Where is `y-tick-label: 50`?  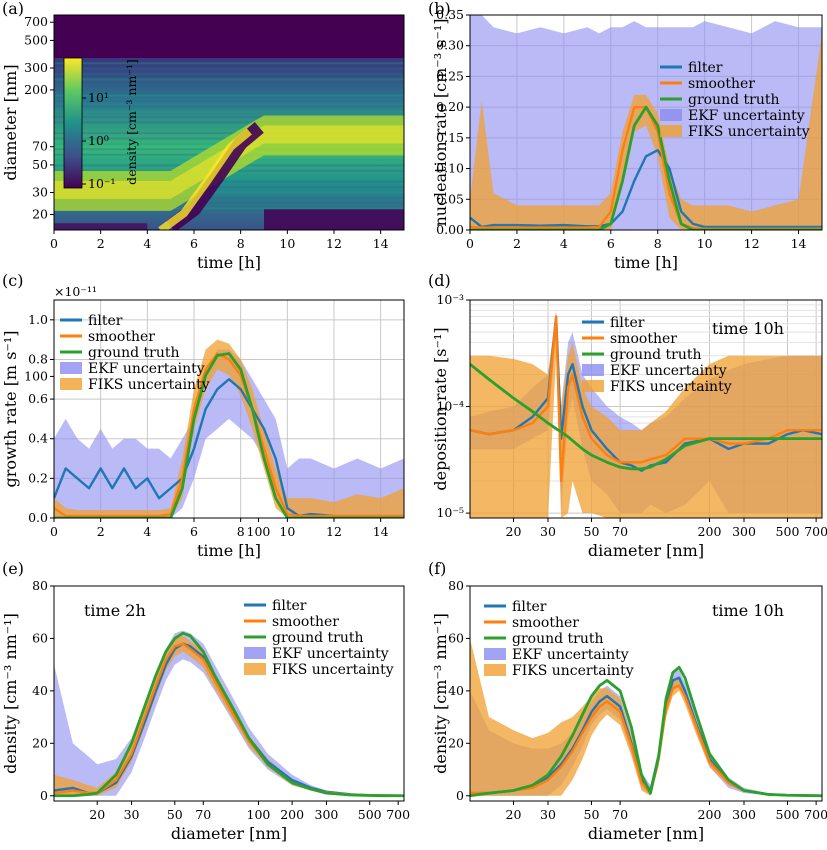 y-tick-label: 50 is located at coordinates (40, 164).